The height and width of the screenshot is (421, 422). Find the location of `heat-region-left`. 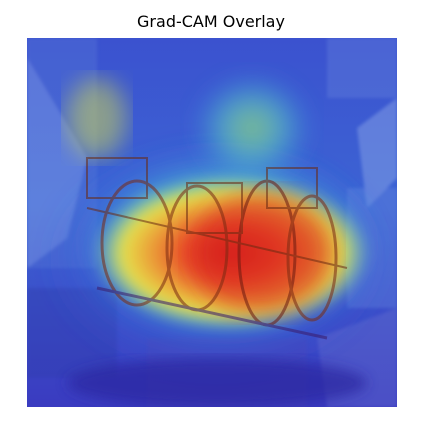

heat-region-left is located at coordinates (97, 118).